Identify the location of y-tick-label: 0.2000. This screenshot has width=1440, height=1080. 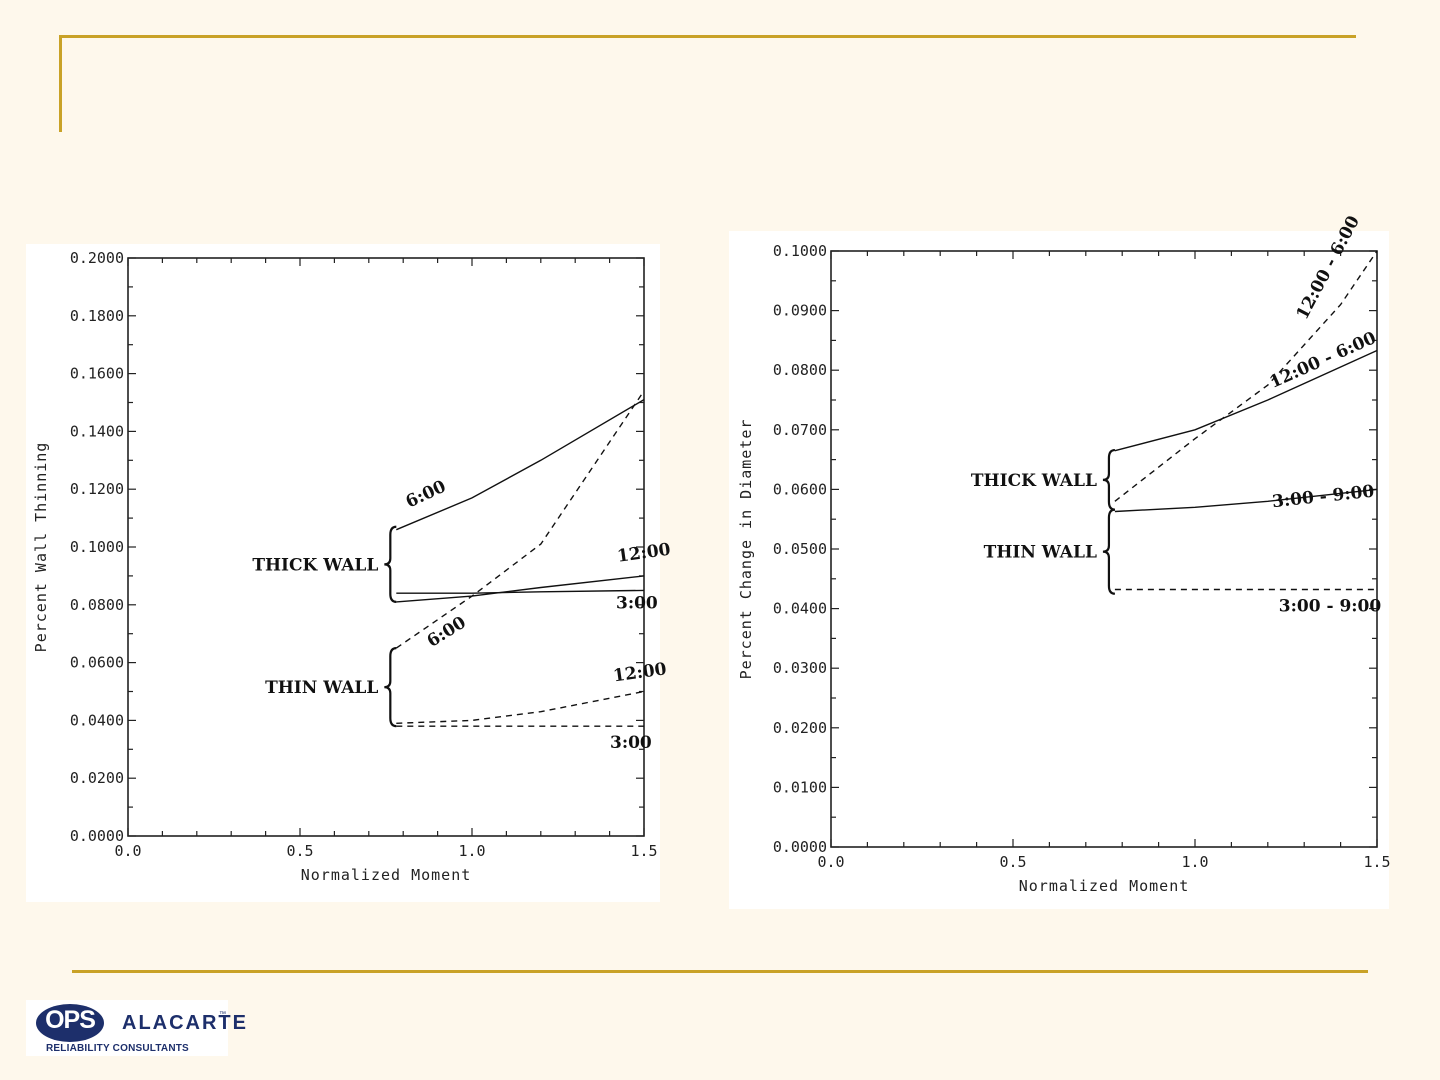
(97, 258).